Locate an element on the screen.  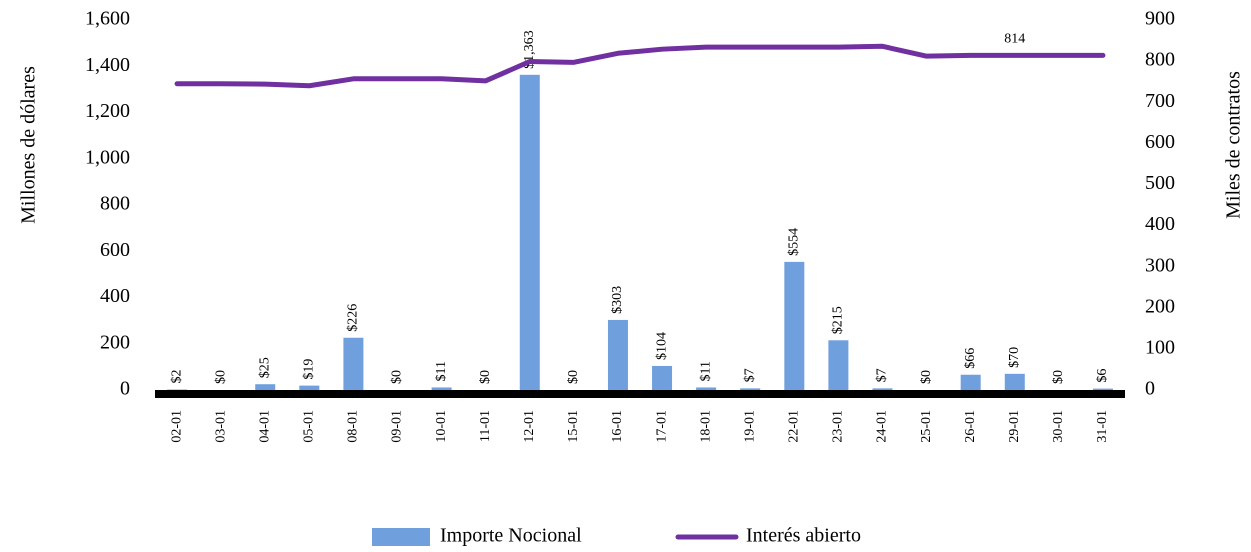
y-tick-label: 1,400 is located at coordinates (107, 65).